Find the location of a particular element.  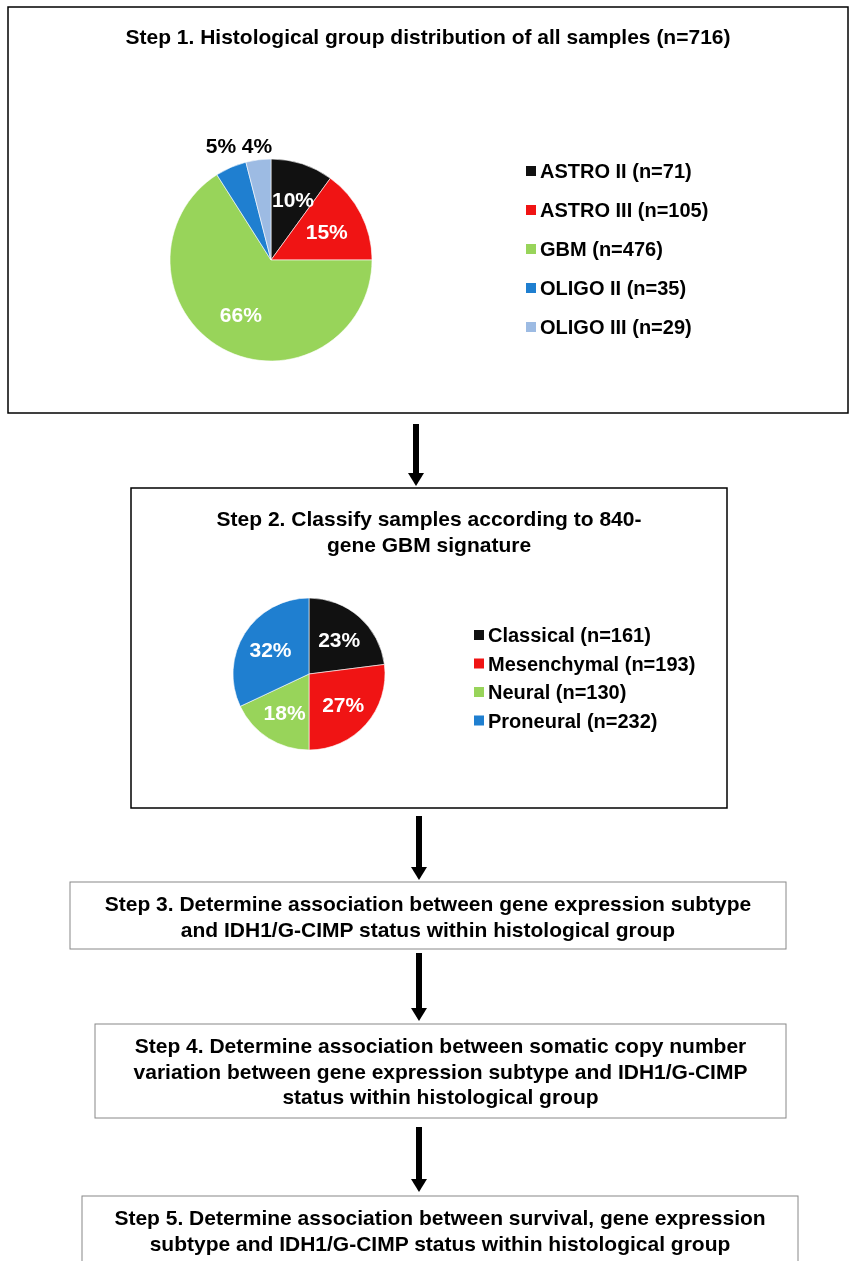

data-label: 23% is located at coordinates (339, 640).